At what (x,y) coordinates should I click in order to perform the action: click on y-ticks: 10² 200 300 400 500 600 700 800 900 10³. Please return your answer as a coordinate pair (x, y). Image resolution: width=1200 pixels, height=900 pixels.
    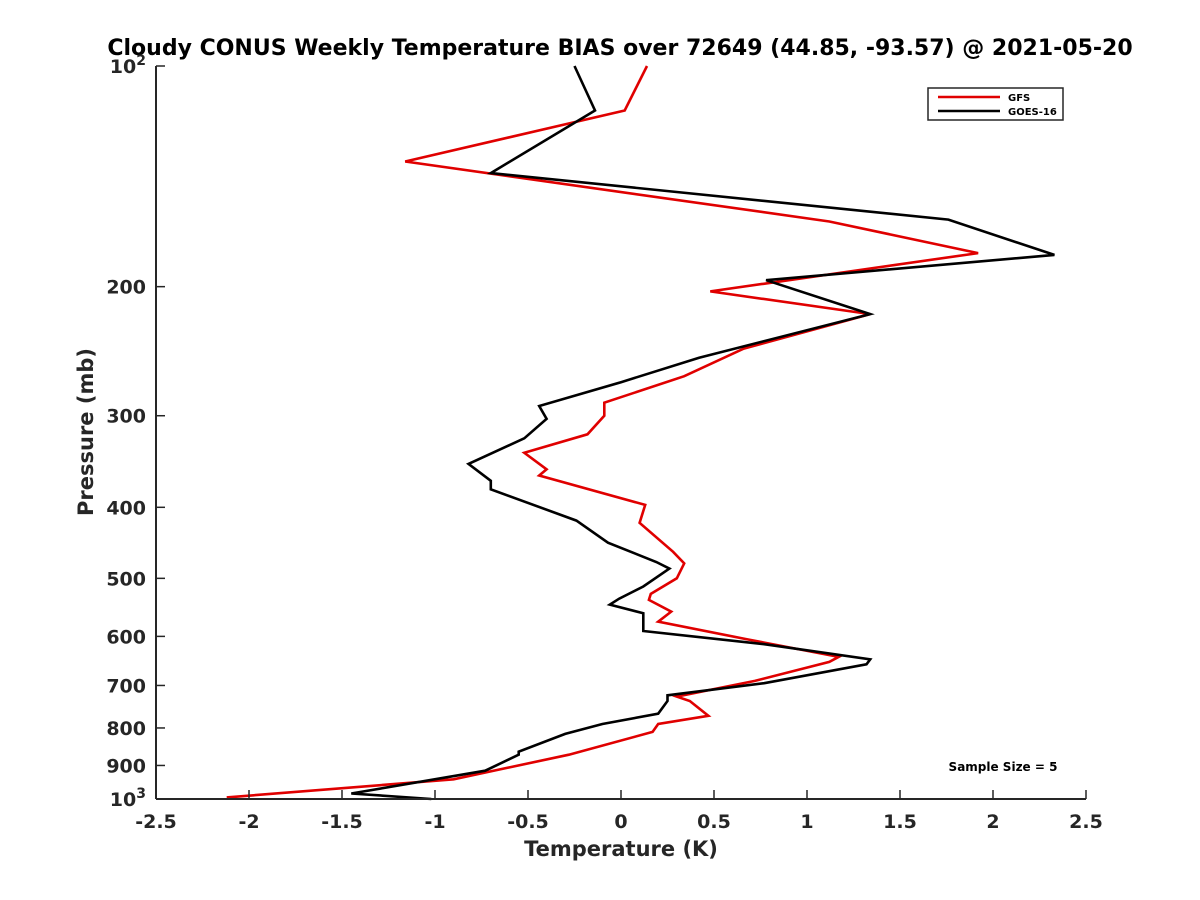
    Looking at the image, I should click on (135, 432).